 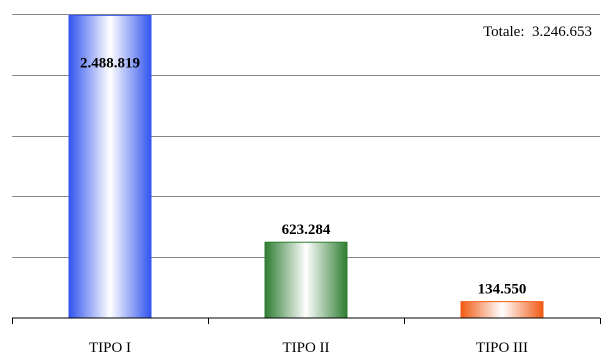 What do you see at coordinates (502, 290) in the screenshot?
I see `data-label: 134.550` at bounding box center [502, 290].